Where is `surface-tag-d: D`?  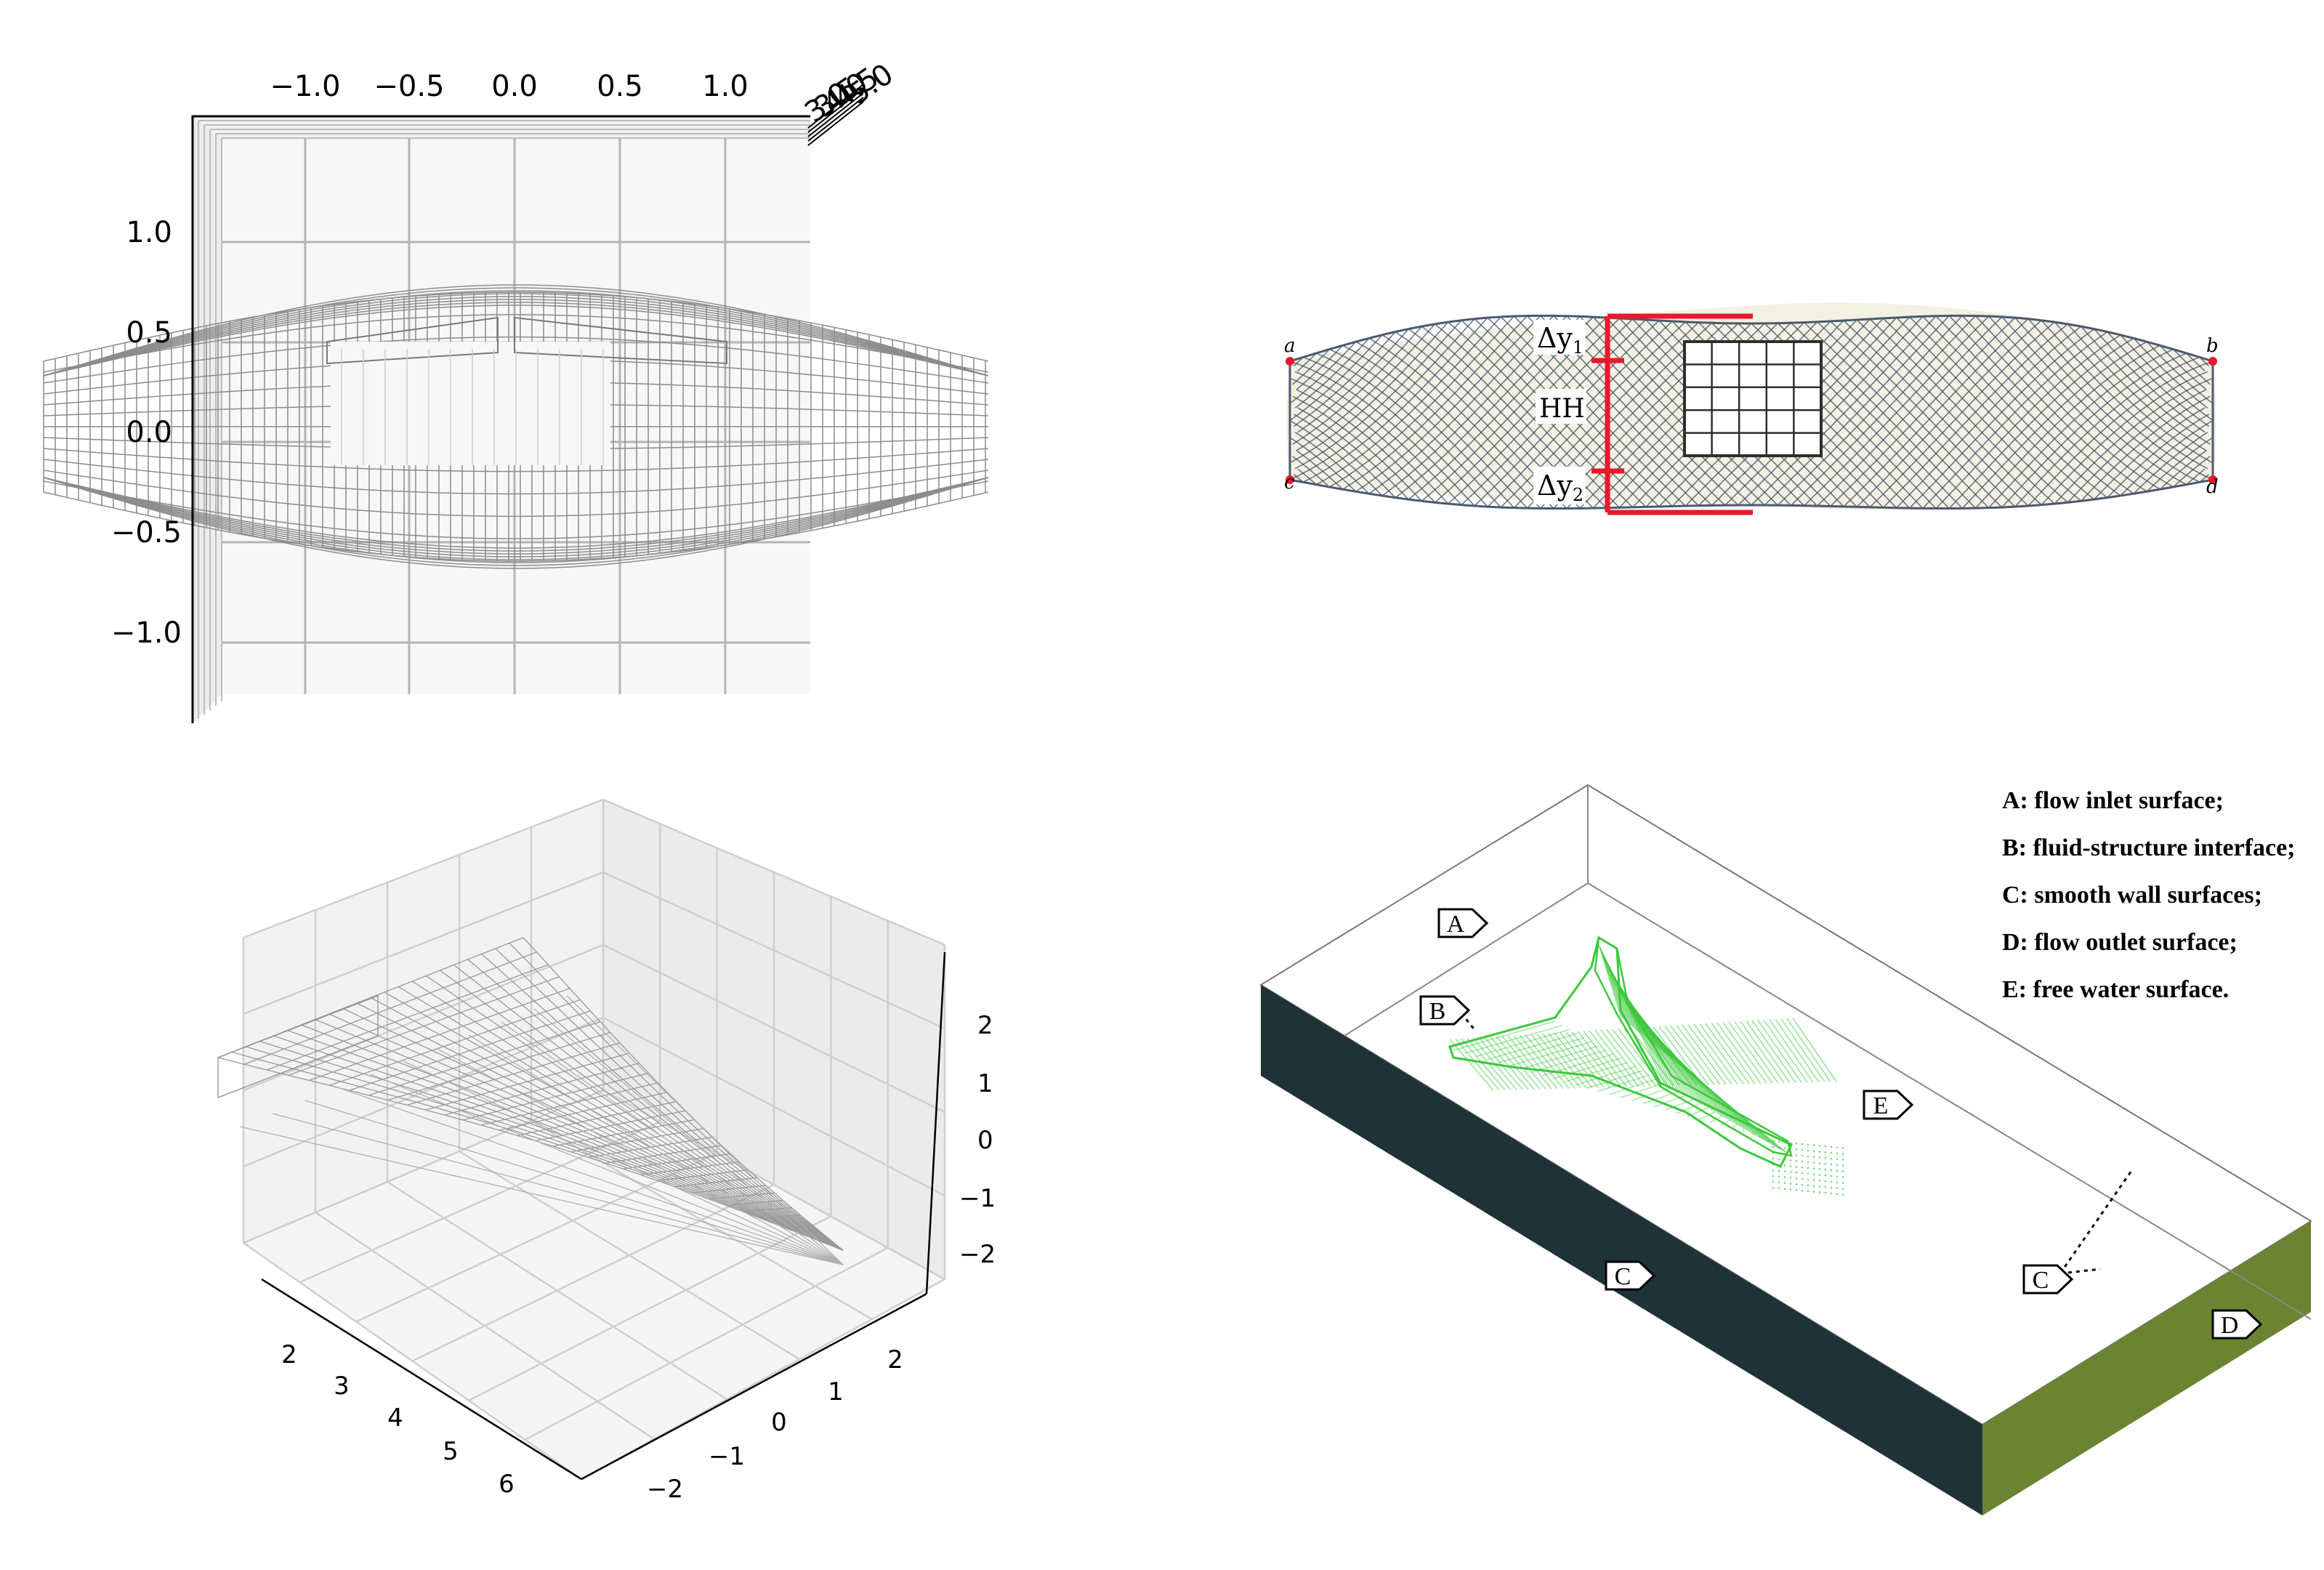 surface-tag-d: D is located at coordinates (2237, 1324).